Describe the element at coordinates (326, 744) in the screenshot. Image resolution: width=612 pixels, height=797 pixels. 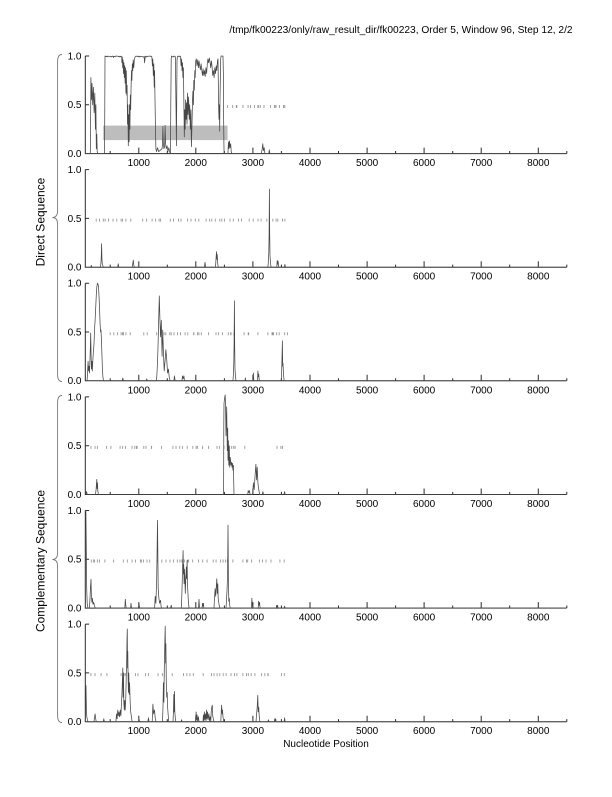
I see `svg-text: Nucleotide Position` at that location.